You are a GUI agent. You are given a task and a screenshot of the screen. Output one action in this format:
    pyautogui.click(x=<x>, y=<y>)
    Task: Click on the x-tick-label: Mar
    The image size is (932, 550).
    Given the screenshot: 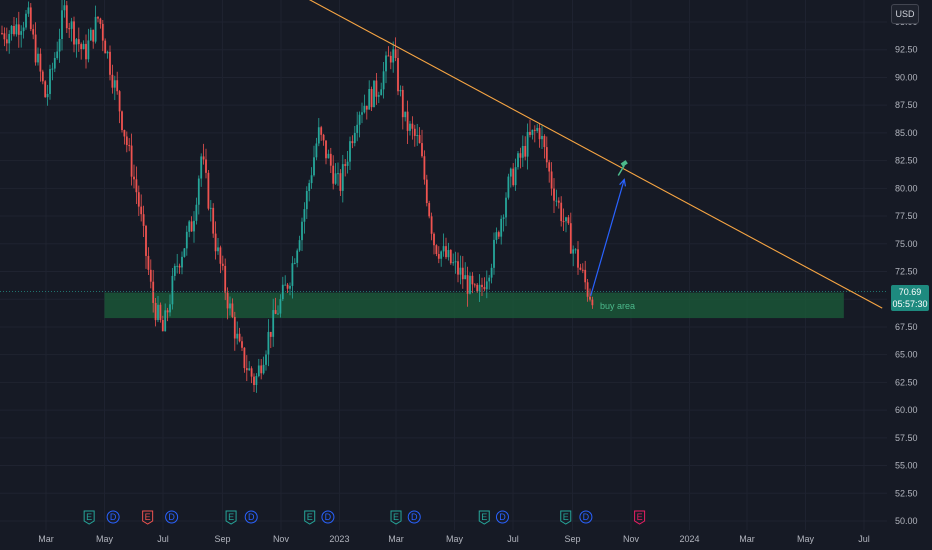 What is the action you would take?
    pyautogui.click(x=46, y=539)
    